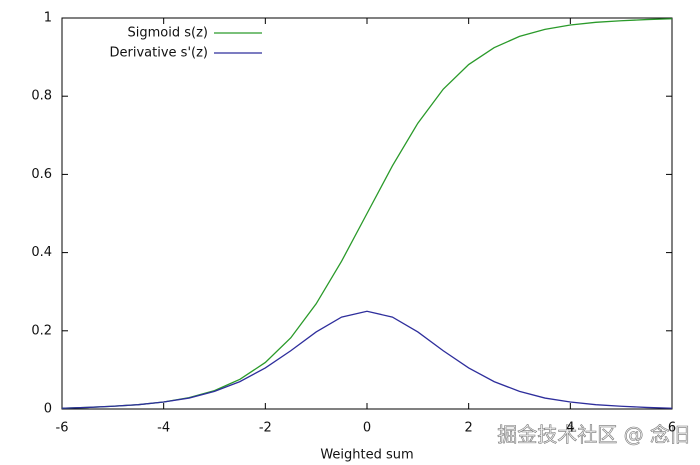 The image size is (700, 465). What do you see at coordinates (366, 455) in the screenshot?
I see `x-axis-label: Weighted sum` at bounding box center [366, 455].